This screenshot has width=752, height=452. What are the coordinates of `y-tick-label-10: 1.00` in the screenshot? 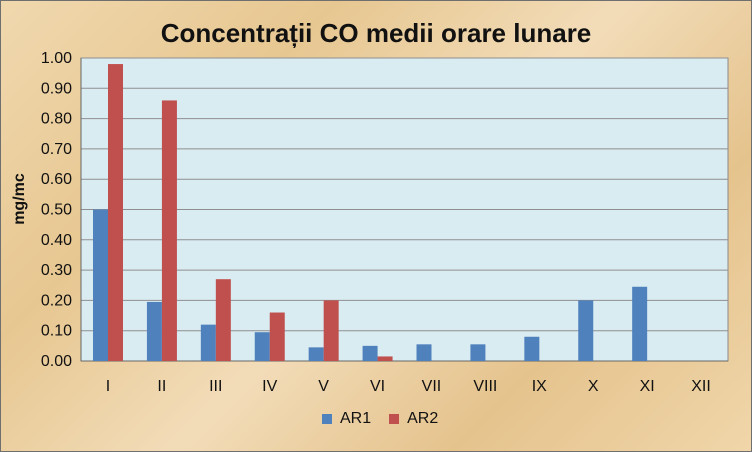 It's located at (56, 58).